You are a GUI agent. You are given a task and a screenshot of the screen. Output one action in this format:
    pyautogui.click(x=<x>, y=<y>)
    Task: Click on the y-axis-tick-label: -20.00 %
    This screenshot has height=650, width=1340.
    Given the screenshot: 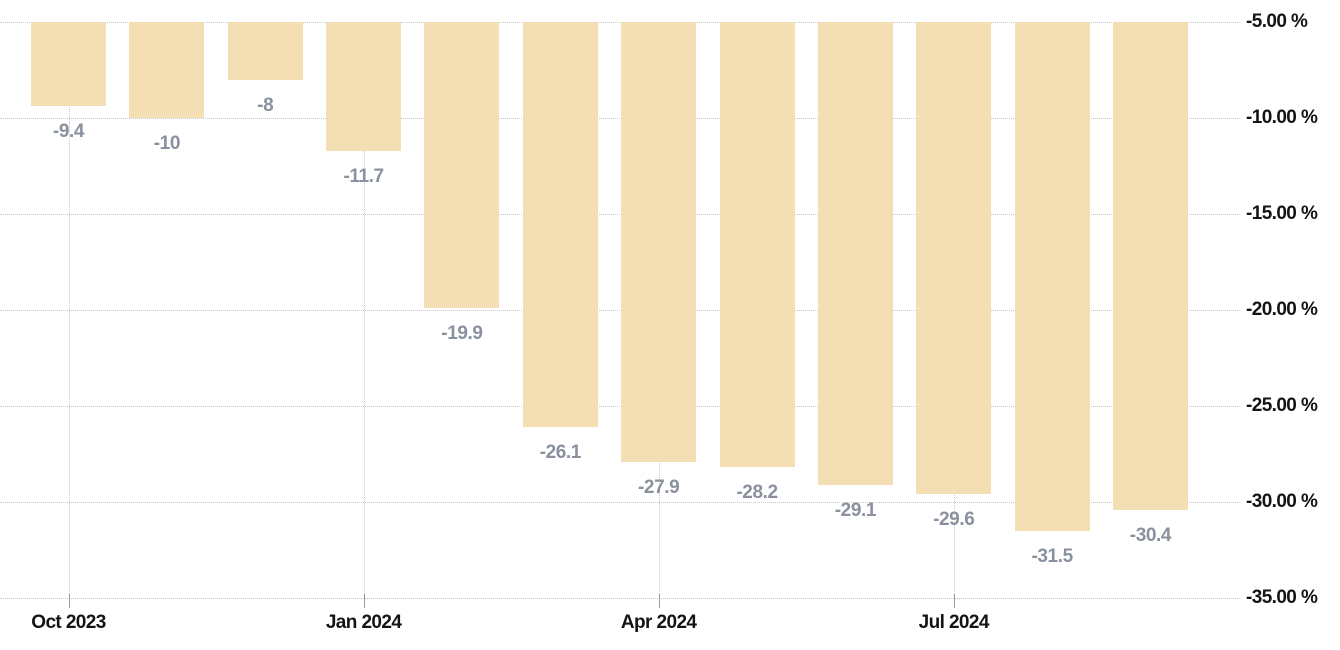 What is the action you would take?
    pyautogui.click(x=1282, y=309)
    